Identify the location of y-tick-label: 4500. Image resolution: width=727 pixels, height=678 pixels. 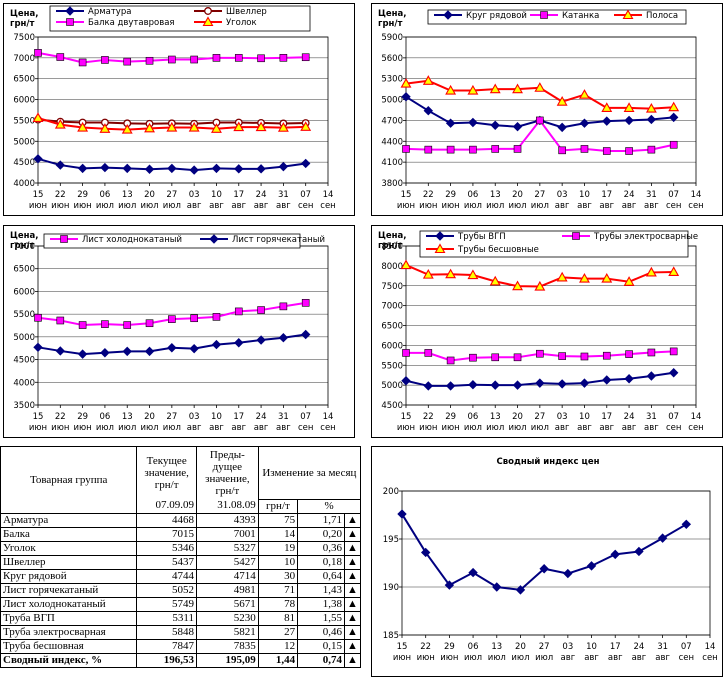
(392, 406).